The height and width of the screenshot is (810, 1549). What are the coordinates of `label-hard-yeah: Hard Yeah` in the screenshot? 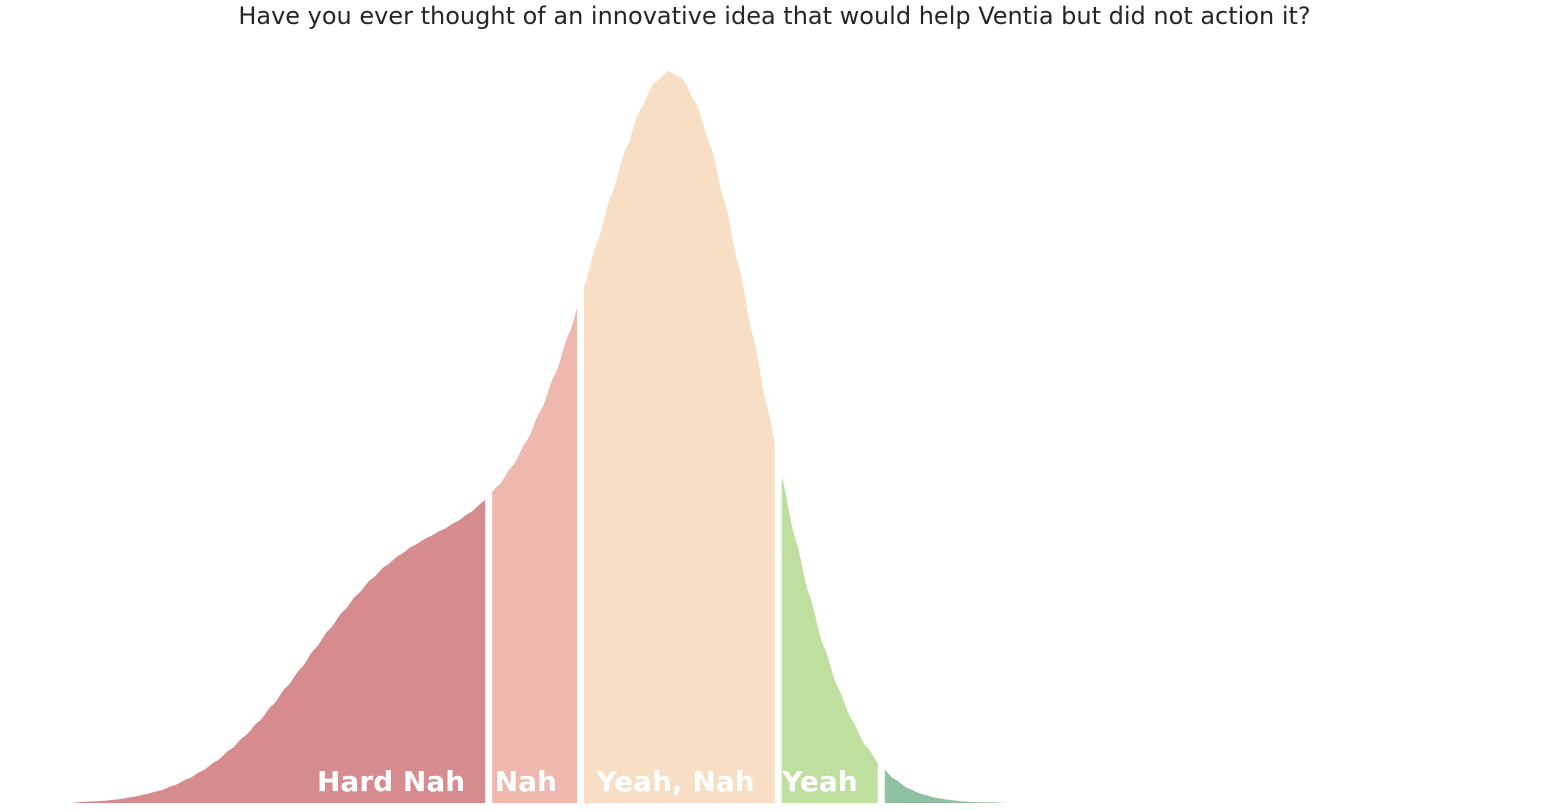 It's located at (1017, 781).